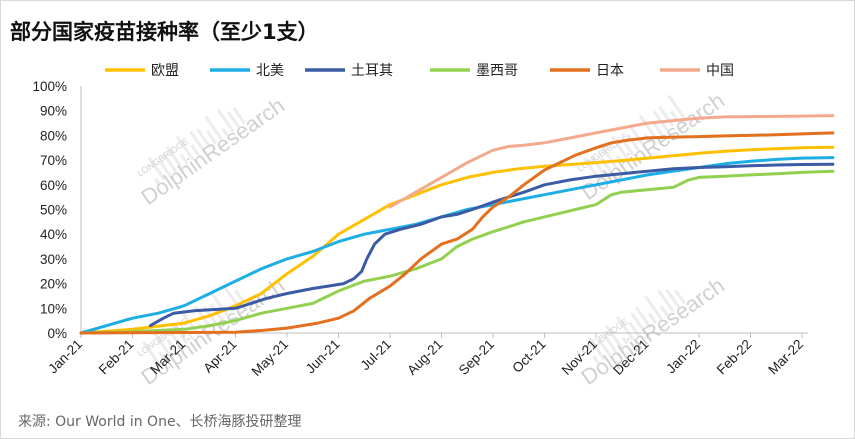 The image size is (855, 439). Describe the element at coordinates (587, 71) in the screenshot. I see `legend-item: 日本` at that location.